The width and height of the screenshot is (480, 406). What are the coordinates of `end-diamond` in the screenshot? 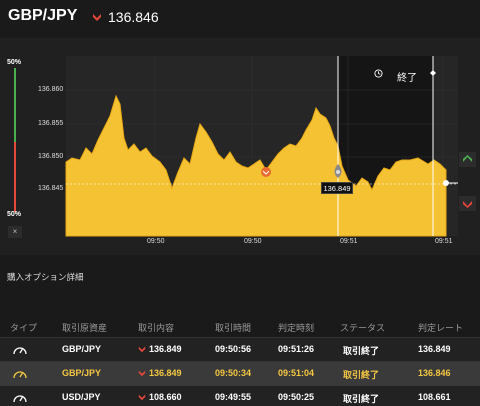 It's located at (433, 73).